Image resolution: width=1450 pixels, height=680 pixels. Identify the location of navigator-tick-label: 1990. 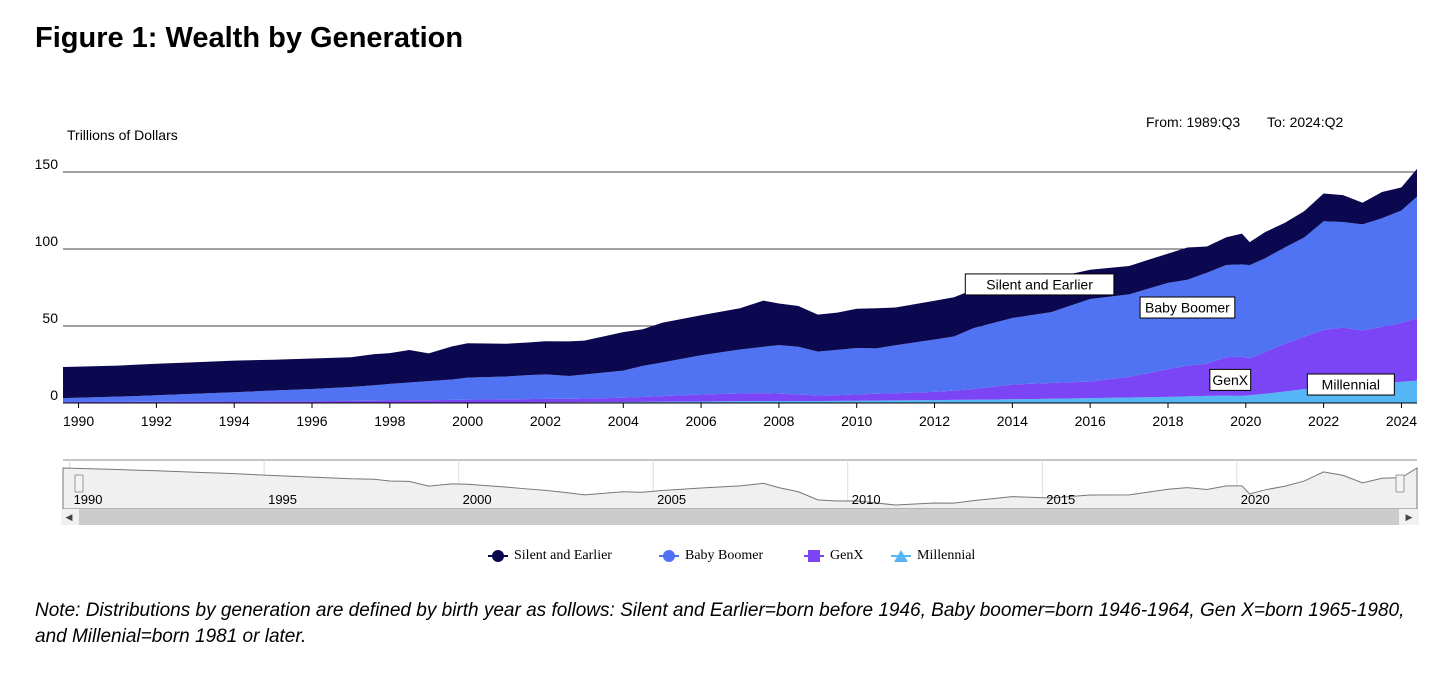
(88, 499).